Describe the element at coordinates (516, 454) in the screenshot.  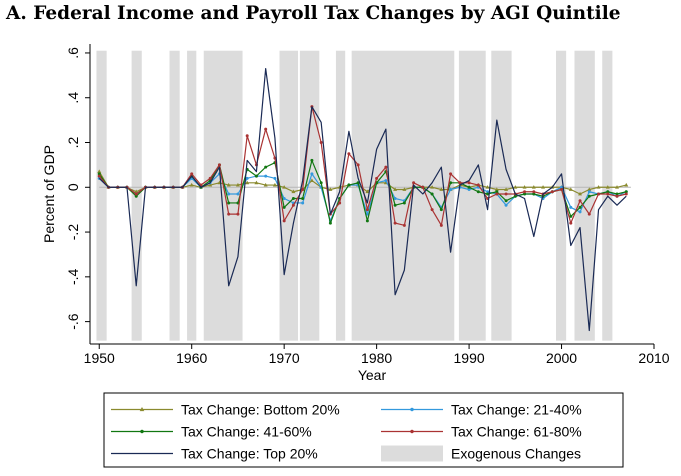
I see `legend-label: Exogenous Changes` at that location.